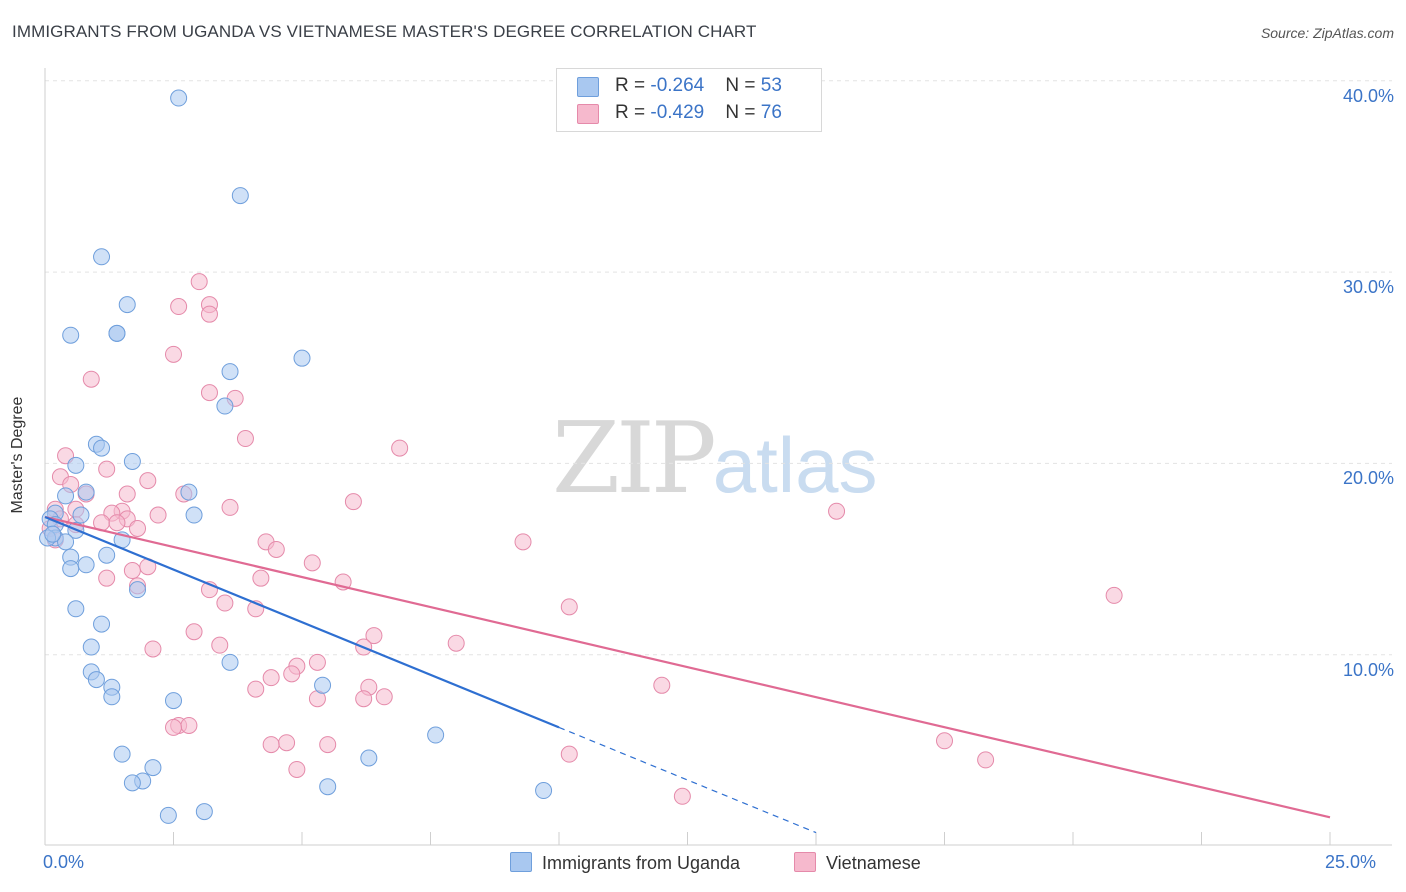  I want to click on watermark-zip: ZIP, so click(634, 459).